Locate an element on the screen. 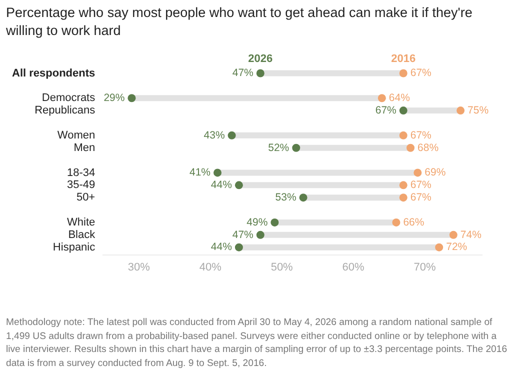  x-tick-label: 30% is located at coordinates (139, 267).